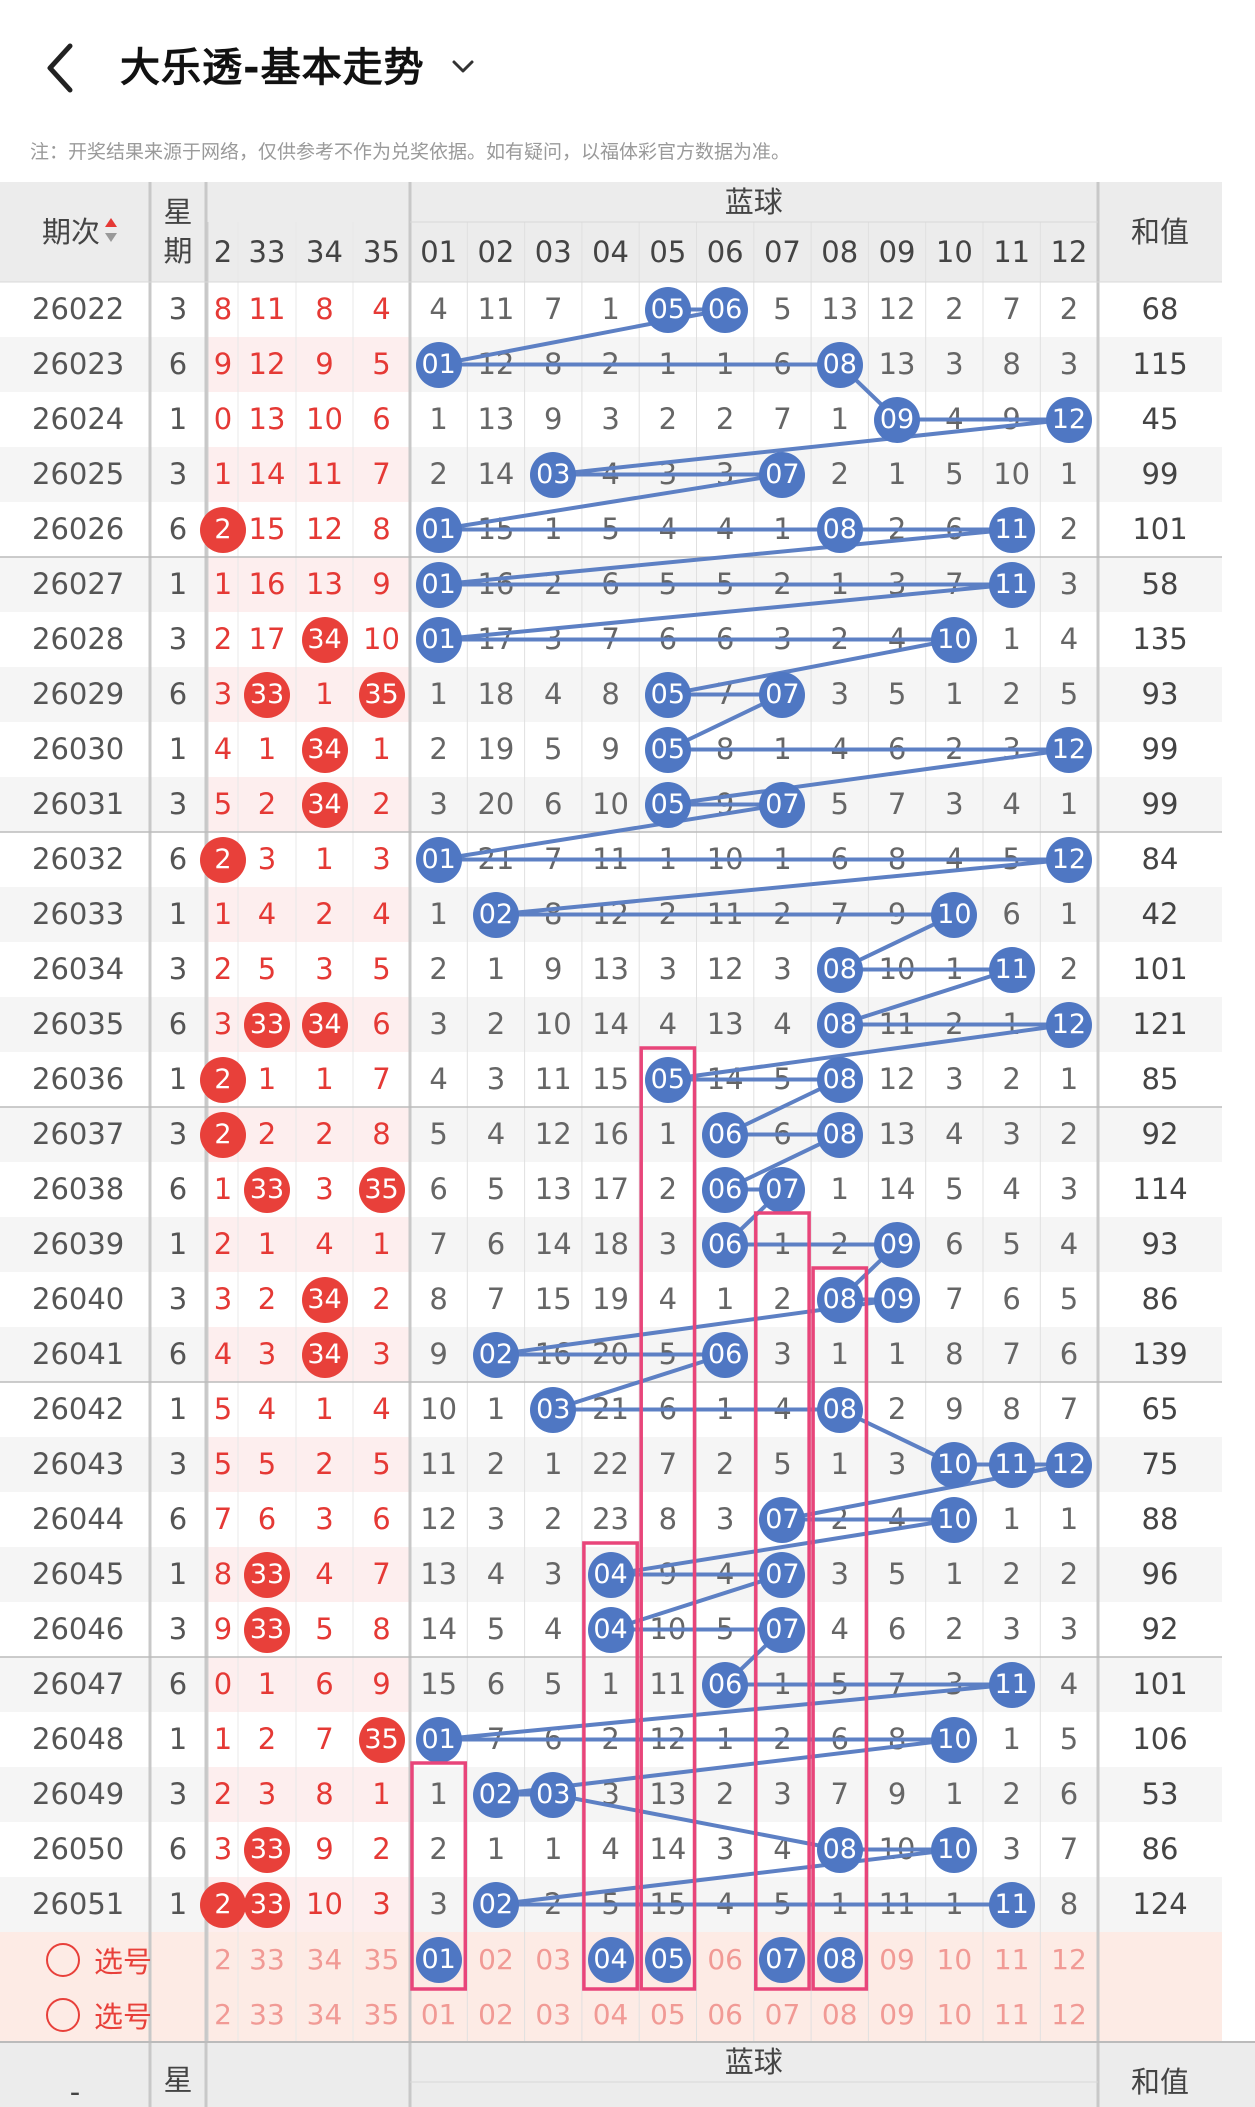 Image resolution: width=1255 pixels, height=2107 pixels. Describe the element at coordinates (78, 749) in the screenshot. I see `period-cell: 26030` at that location.